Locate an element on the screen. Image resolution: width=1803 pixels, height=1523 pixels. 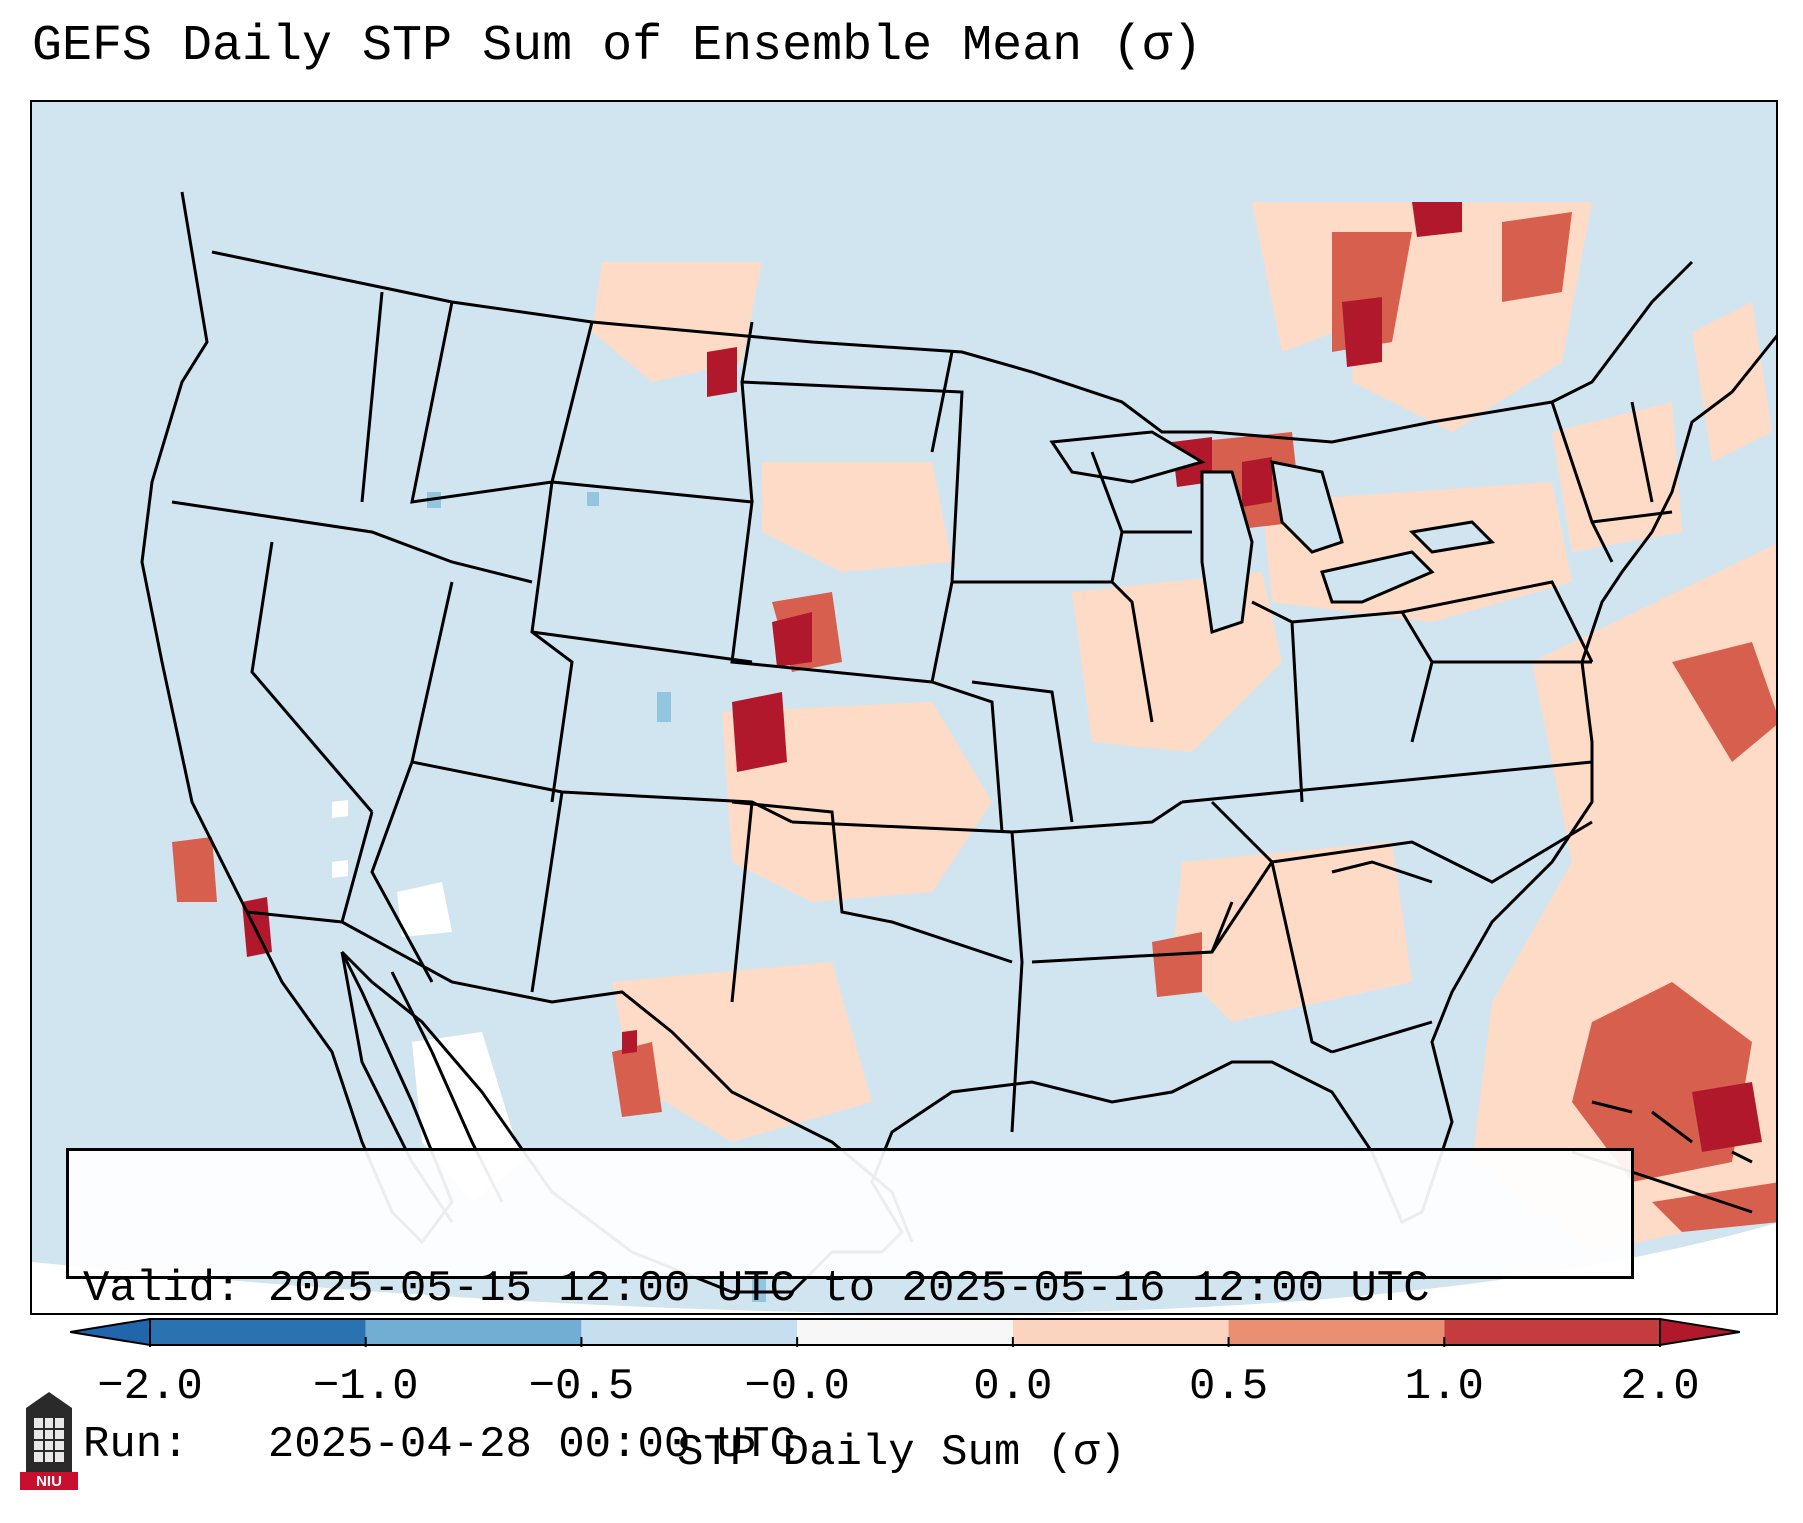
colorbar-tick-marks is located at coordinates (905, 1342).